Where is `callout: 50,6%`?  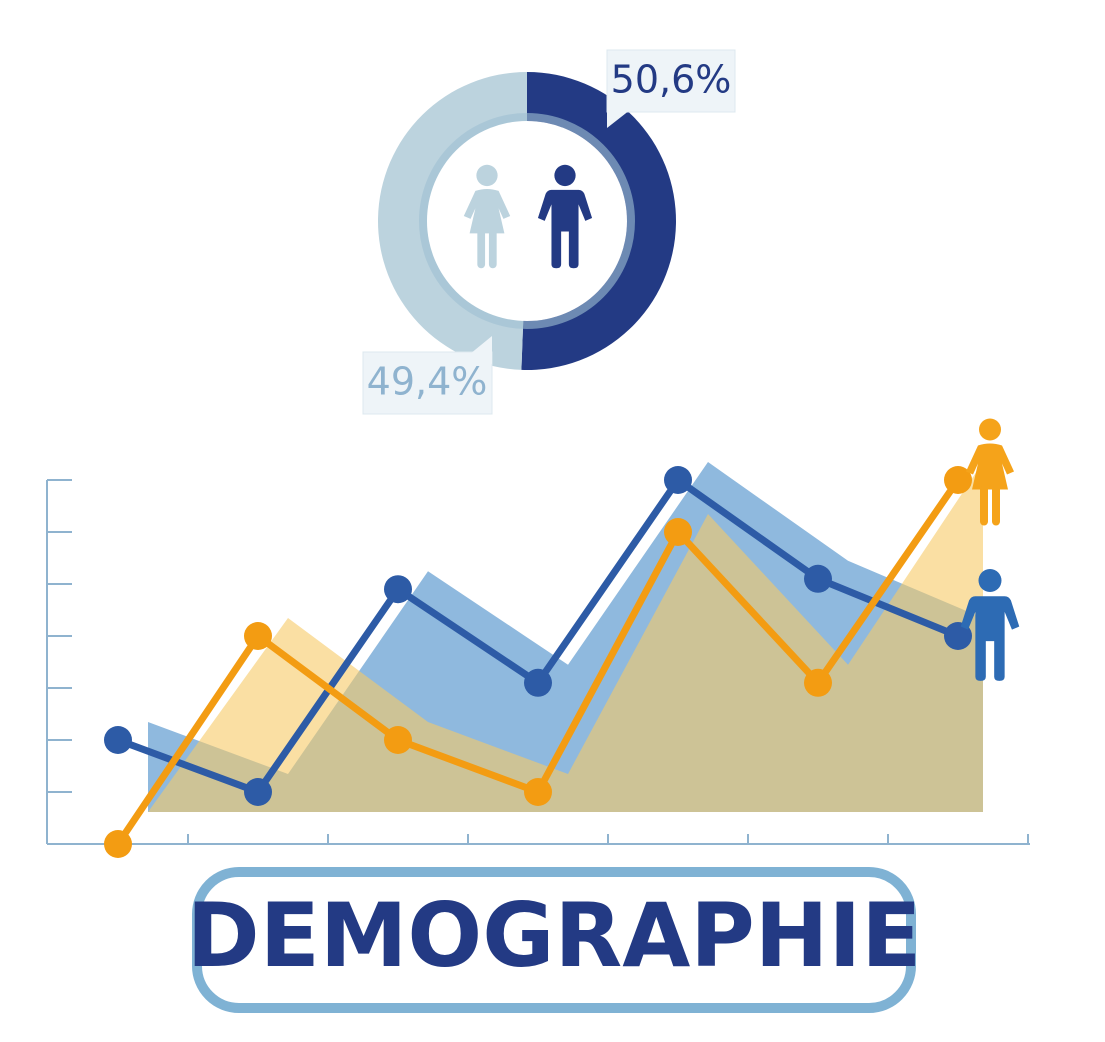 callout: 50,6% is located at coordinates (671, 88).